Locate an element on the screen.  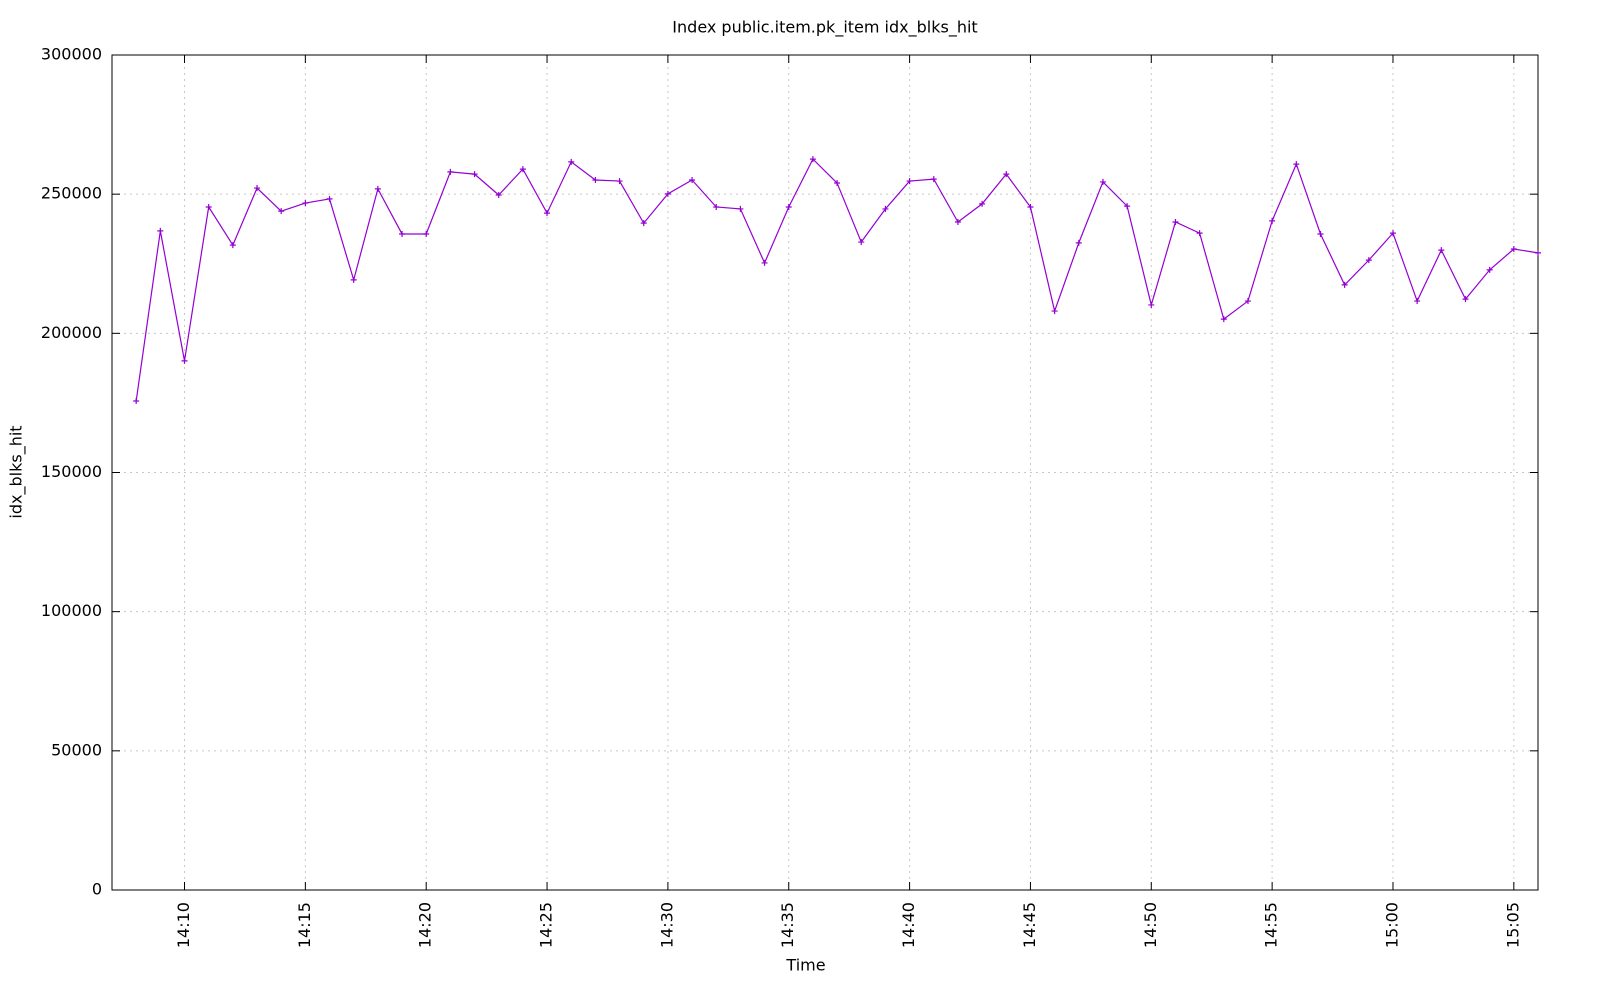
x-tick-label: 14:10 is located at coordinates (183, 925).